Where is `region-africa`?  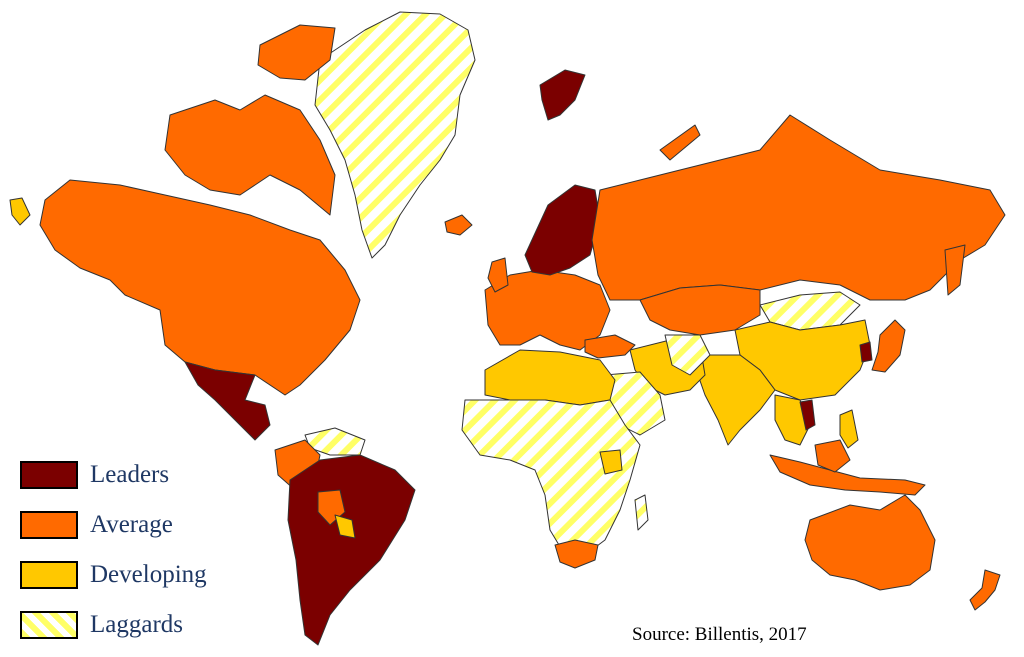 region-africa is located at coordinates (551, 477).